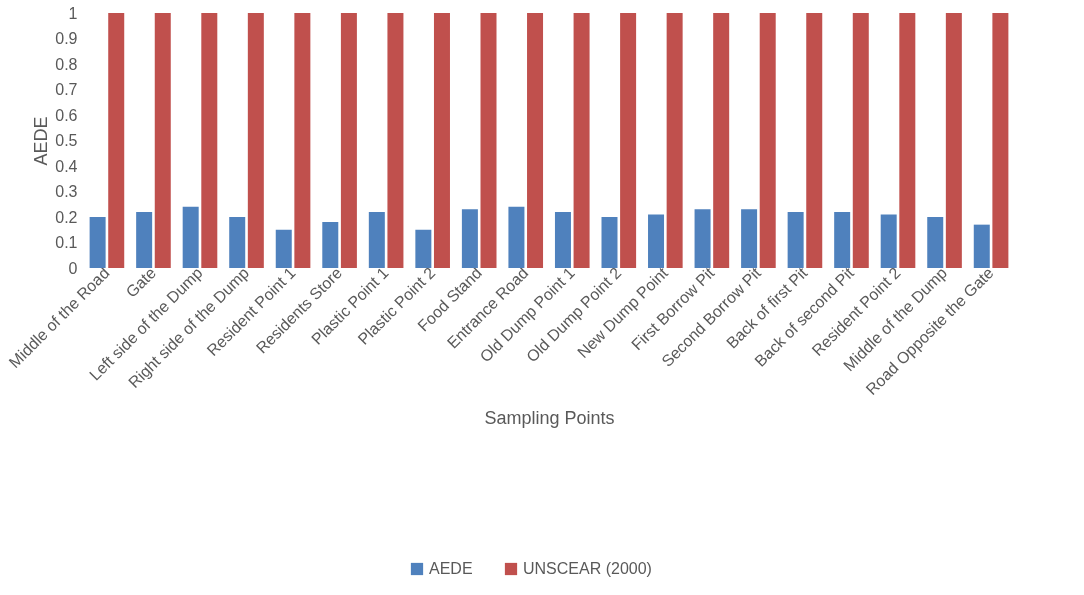 This screenshot has height=595, width=1084. What do you see at coordinates (451, 568) in the screenshot?
I see `legend-label: AEDE` at bounding box center [451, 568].